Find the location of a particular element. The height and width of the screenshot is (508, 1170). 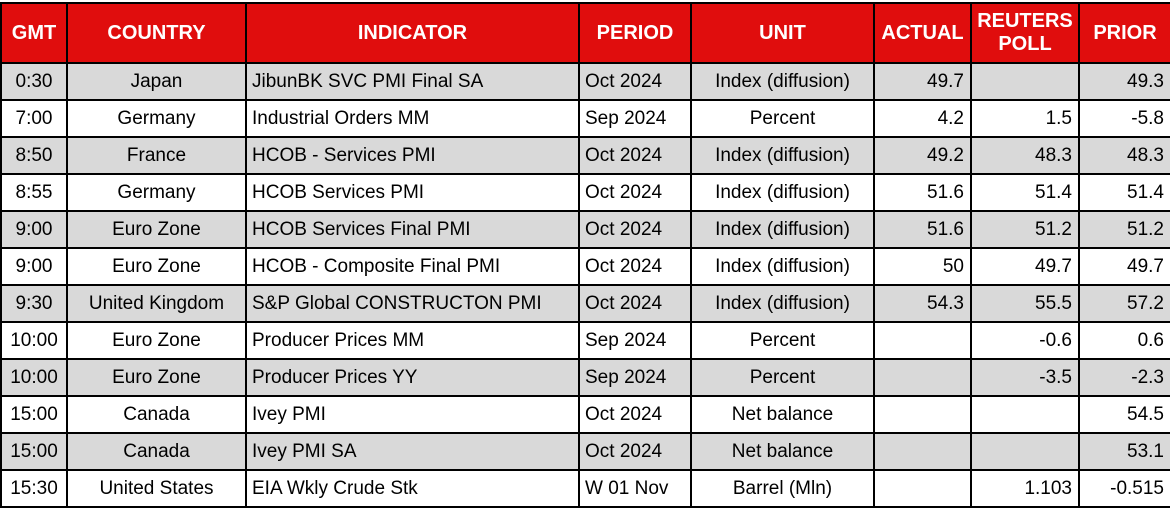

column-header-reuters-poll: REUTERS POLL is located at coordinates (1025, 33).